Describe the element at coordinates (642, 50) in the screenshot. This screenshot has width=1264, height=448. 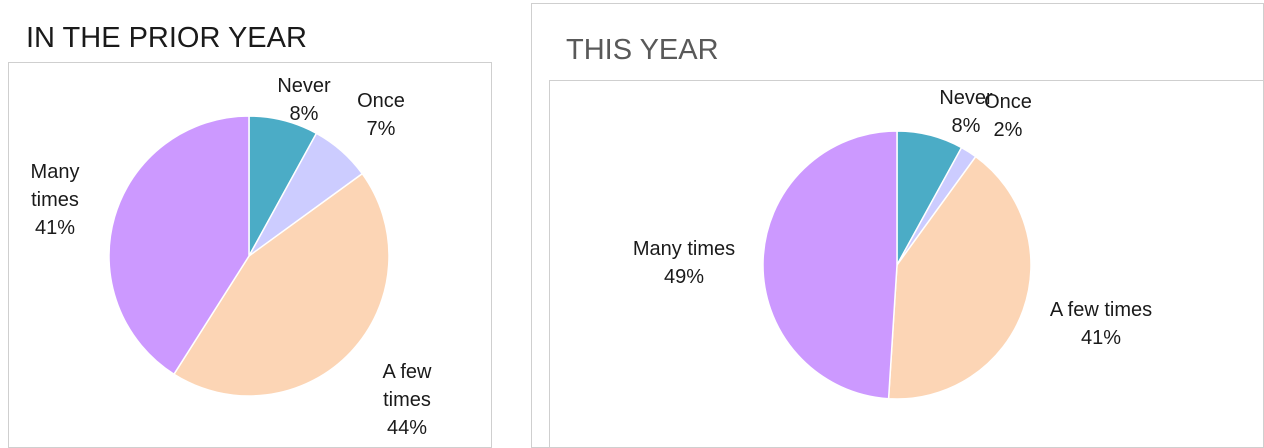
I see `chart-title-this-year: THIS YEAR` at that location.